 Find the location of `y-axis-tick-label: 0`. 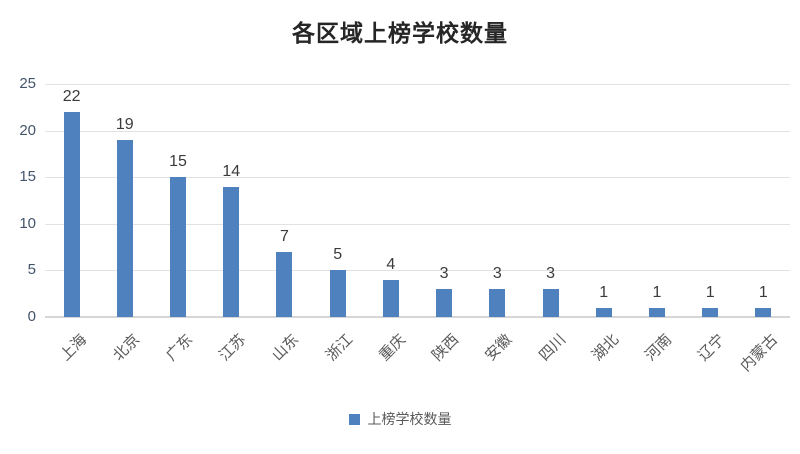

y-axis-tick-label: 0 is located at coordinates (31, 316).